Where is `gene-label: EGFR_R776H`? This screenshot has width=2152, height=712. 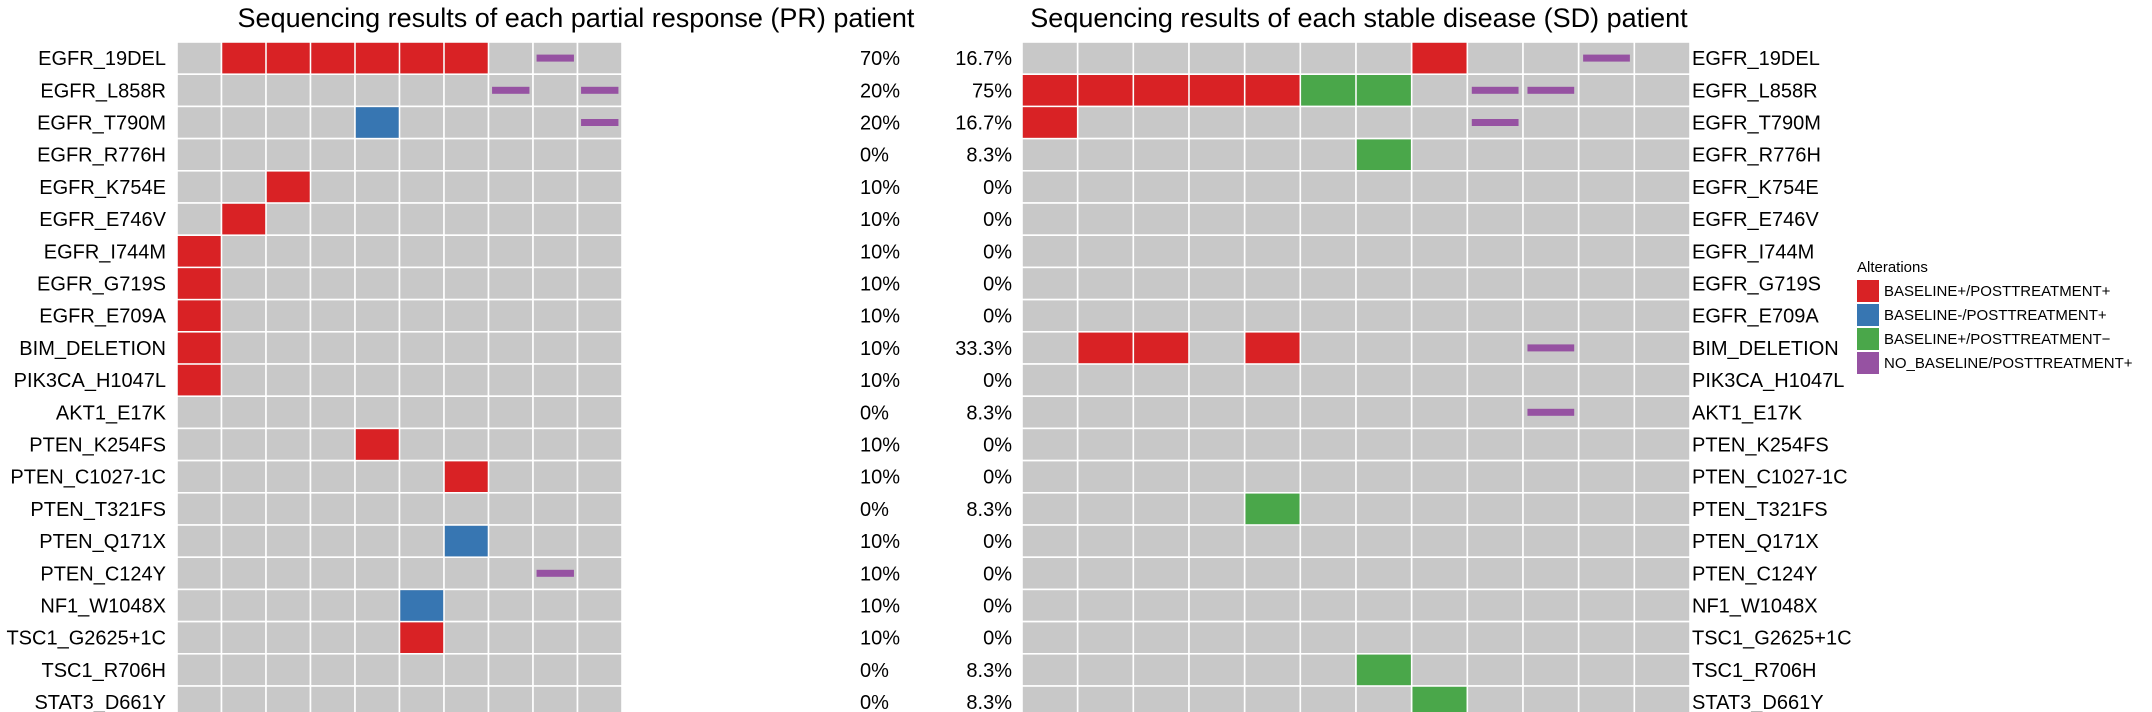
gene-label: EGFR_R776H is located at coordinates (101, 156).